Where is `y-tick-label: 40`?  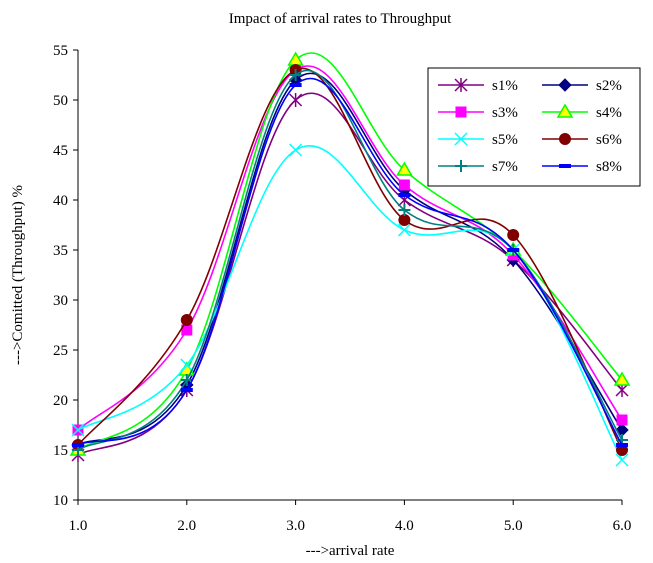
y-tick-label: 40 is located at coordinates (60, 201).